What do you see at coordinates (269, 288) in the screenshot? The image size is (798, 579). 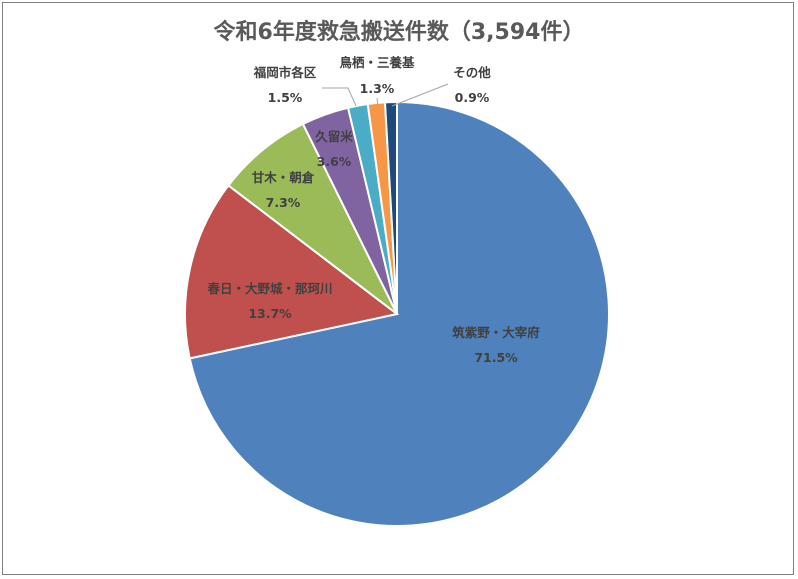 I see `slice-category-label: 春日・大野城・那珂川` at bounding box center [269, 288].